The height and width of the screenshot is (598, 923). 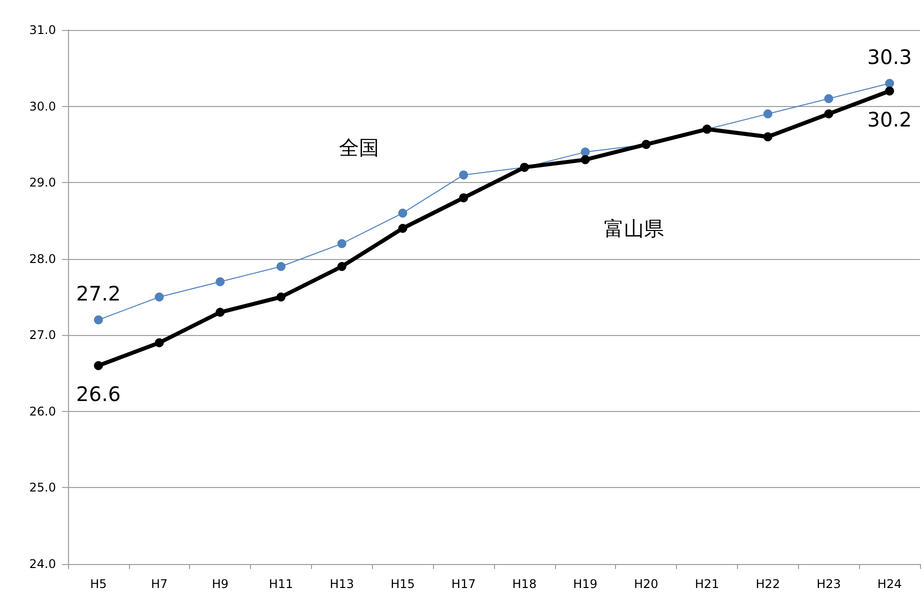 I want to click on text: 富山県, so click(x=634, y=228).